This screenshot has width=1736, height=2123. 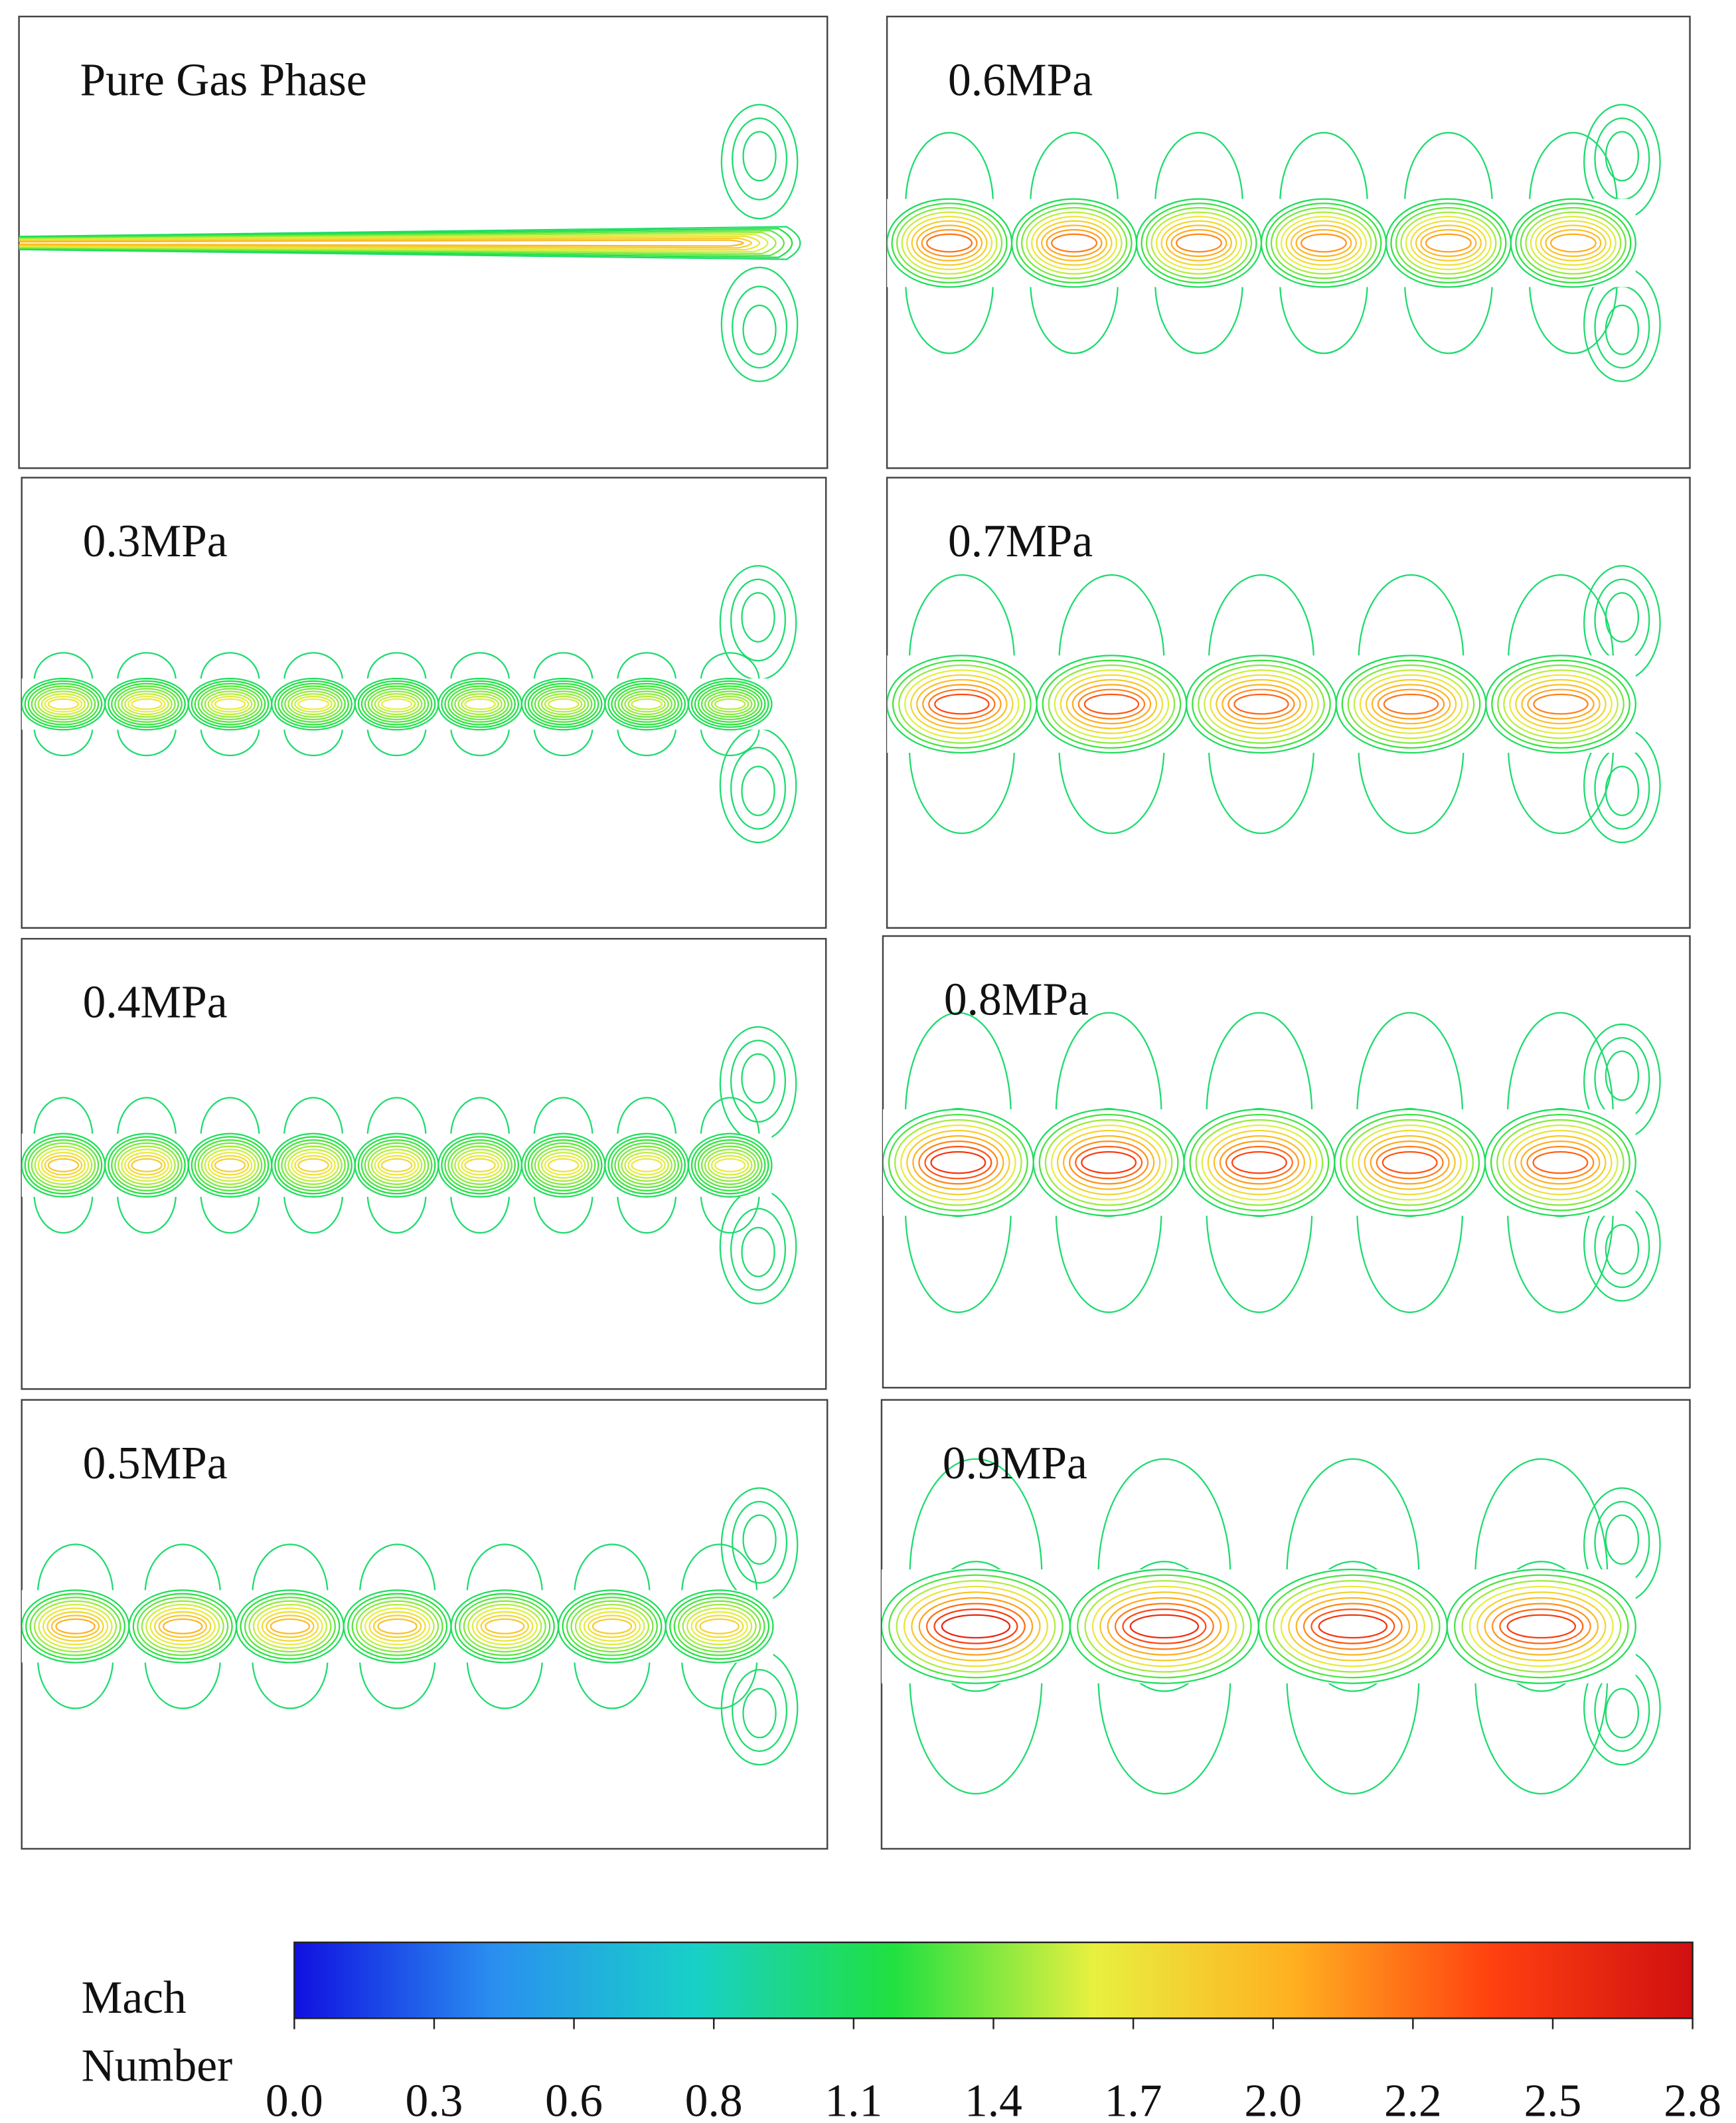 I want to click on panel-label: 0.5MPa, so click(x=155, y=1463).